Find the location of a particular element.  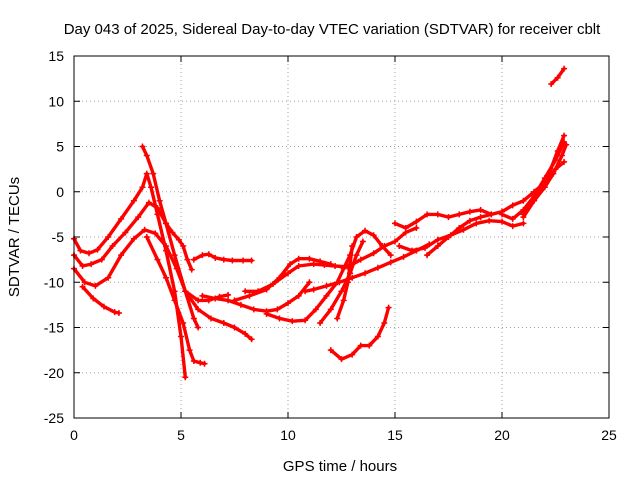

y-tick-labels: -25 -20 -15 -10 -5 0 5 10 15 is located at coordinates (54, 237).